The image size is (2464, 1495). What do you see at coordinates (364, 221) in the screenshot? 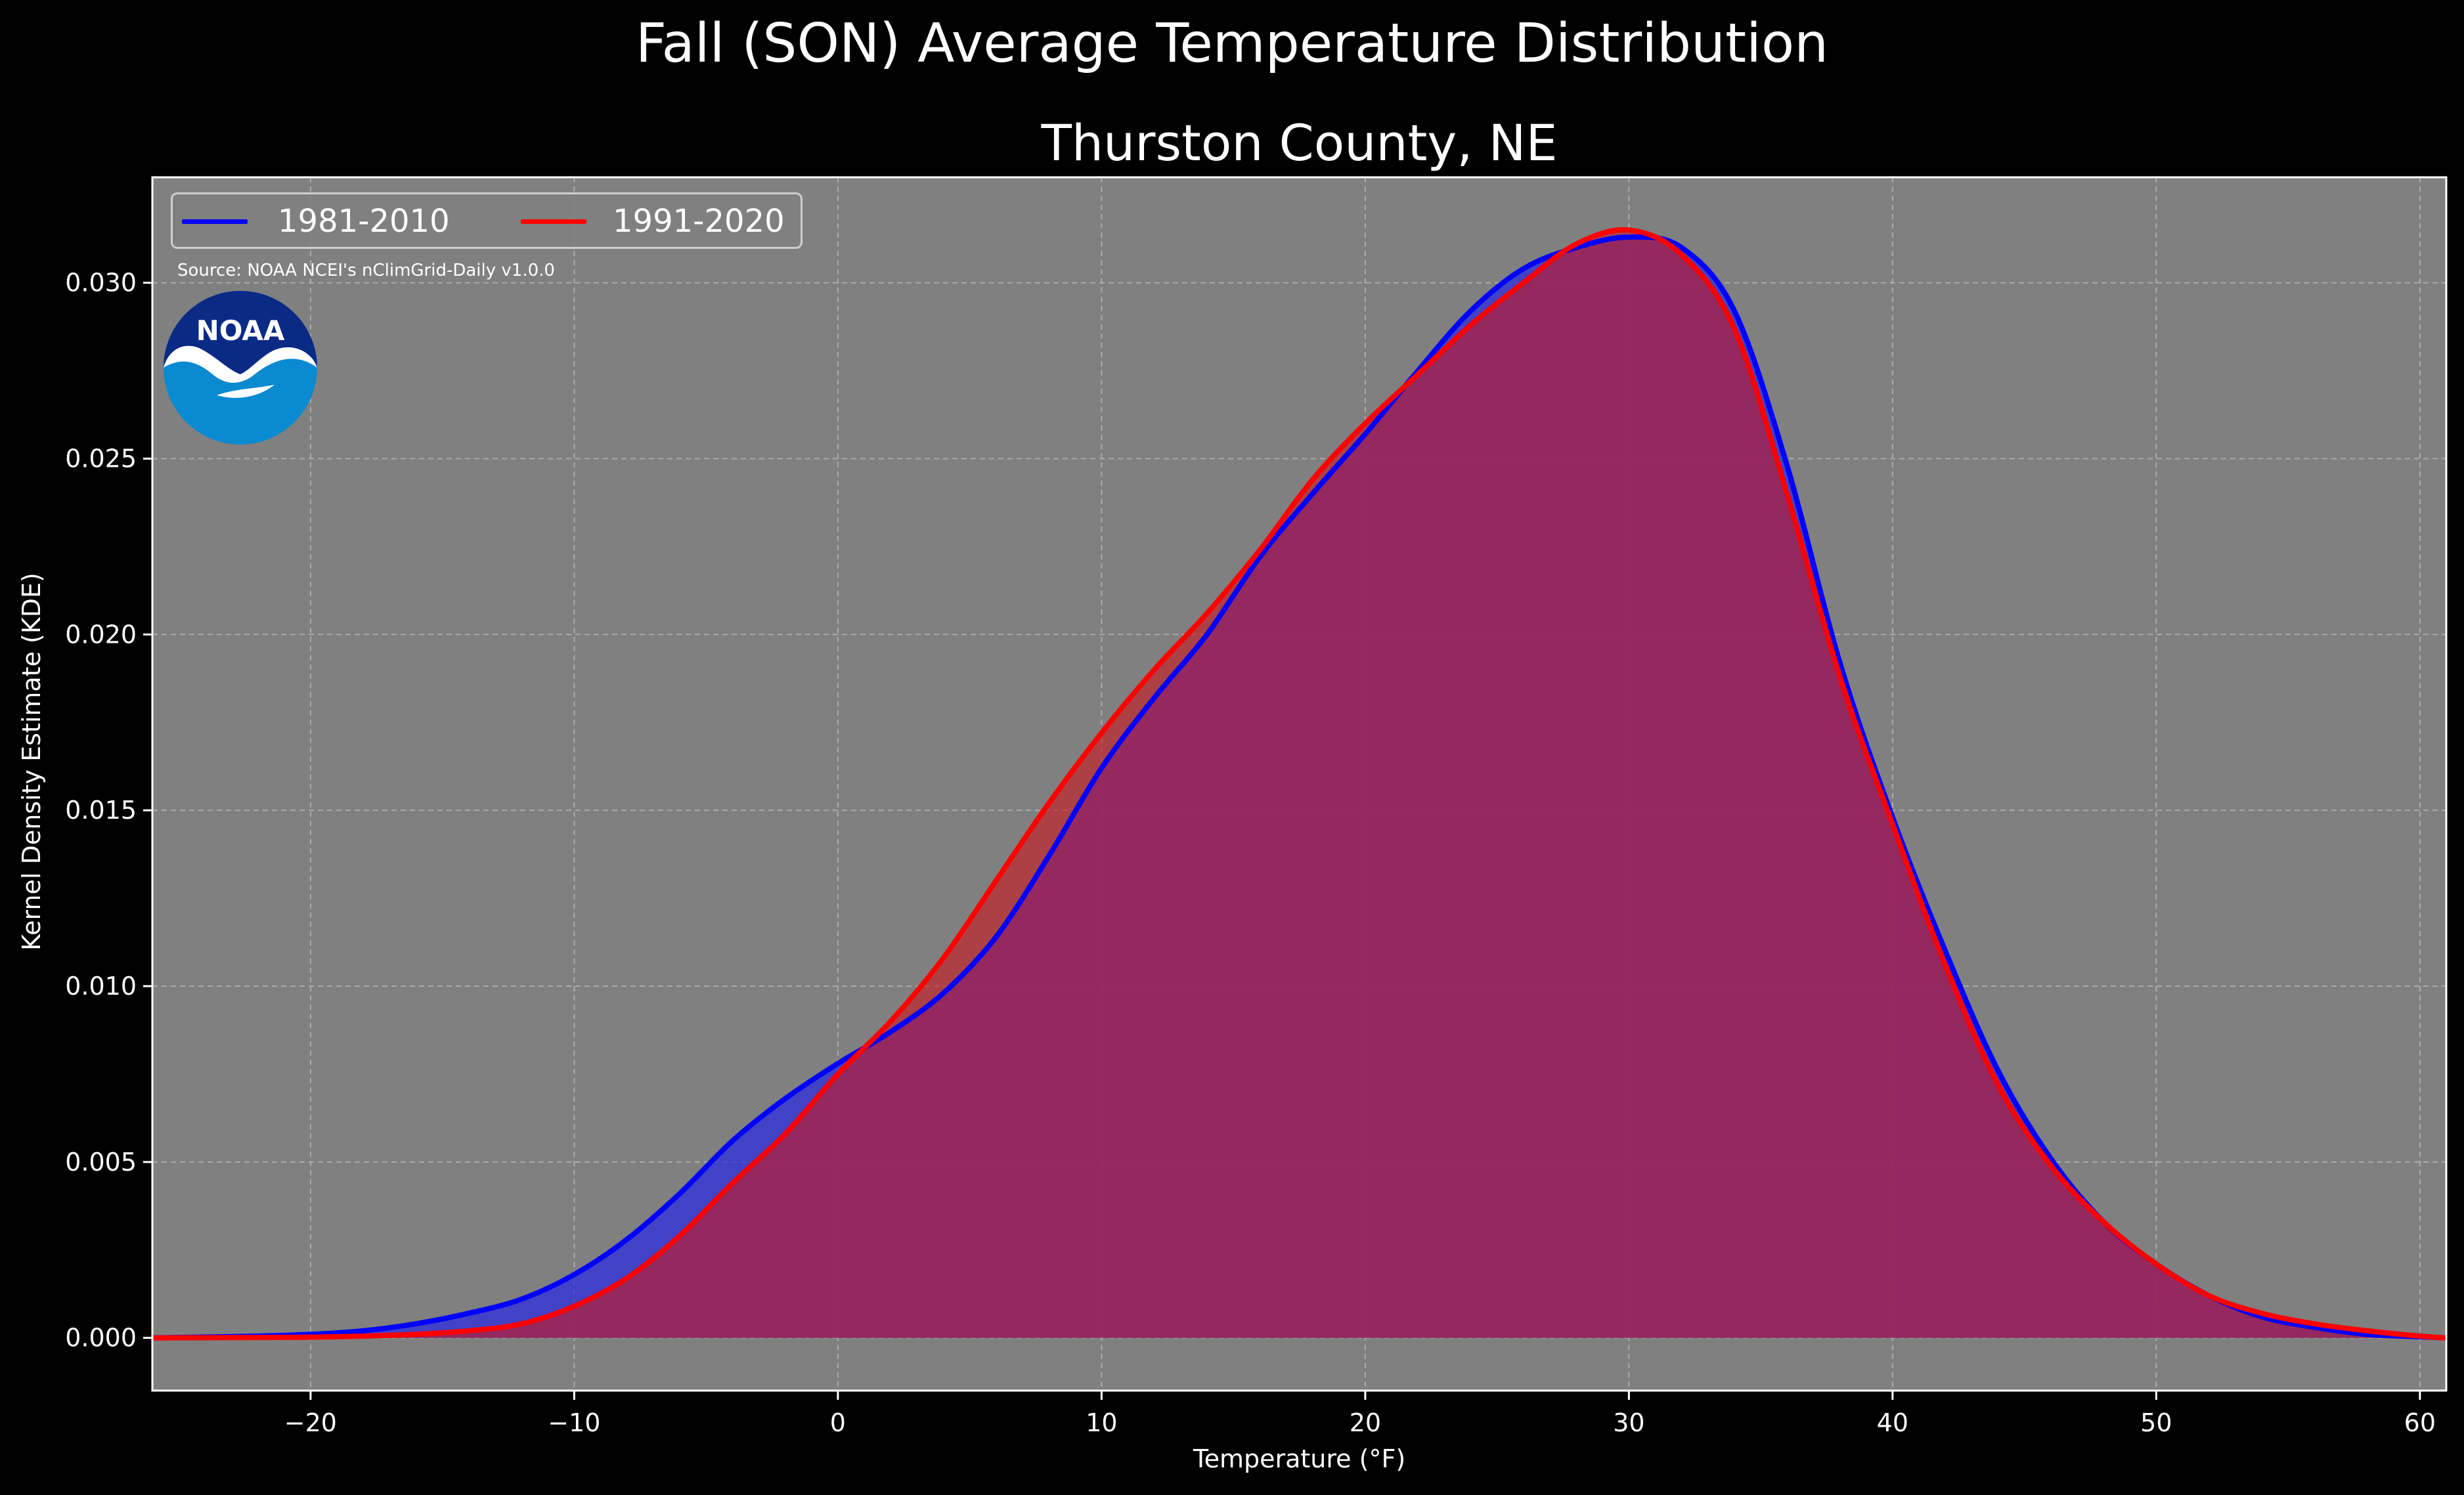
I see `legend-label-1981-2010: 1981-2010` at bounding box center [364, 221].